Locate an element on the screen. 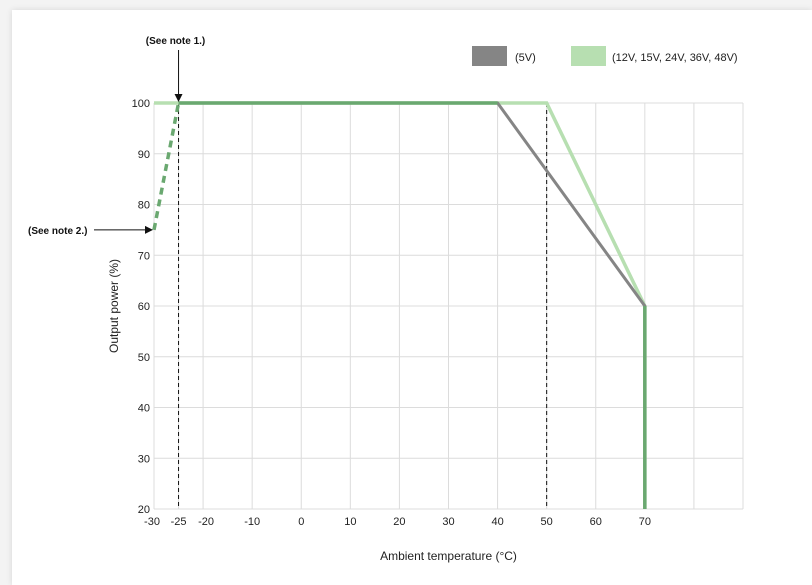 The height and width of the screenshot is (585, 812). x-axis-title: Ambient temperature (°C) is located at coordinates (448, 556).